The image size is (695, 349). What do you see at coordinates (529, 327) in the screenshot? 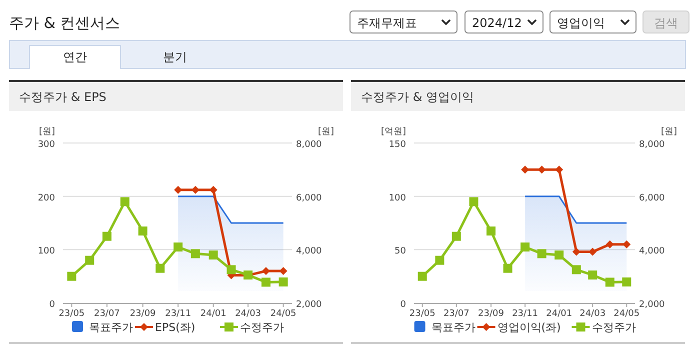
I see `legend-label: 영업이익(좌)` at bounding box center [529, 327].